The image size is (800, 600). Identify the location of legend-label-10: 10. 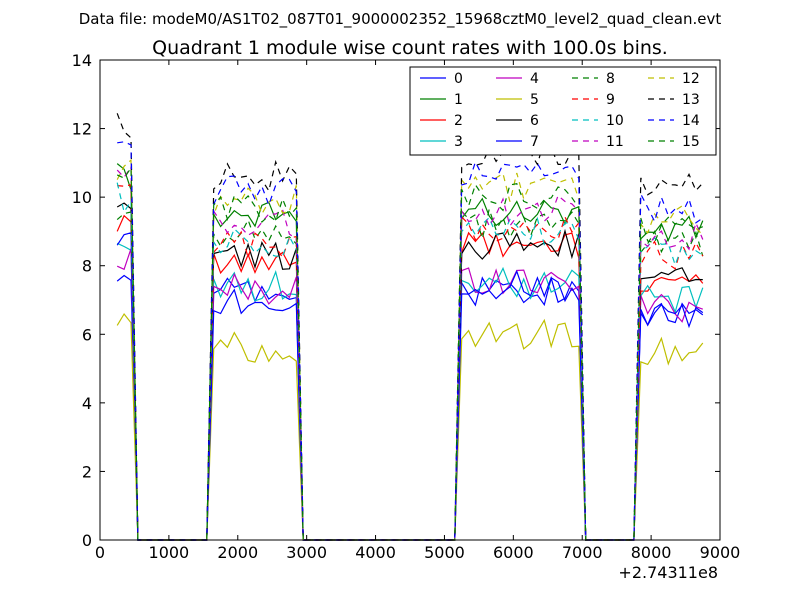
(615, 121).